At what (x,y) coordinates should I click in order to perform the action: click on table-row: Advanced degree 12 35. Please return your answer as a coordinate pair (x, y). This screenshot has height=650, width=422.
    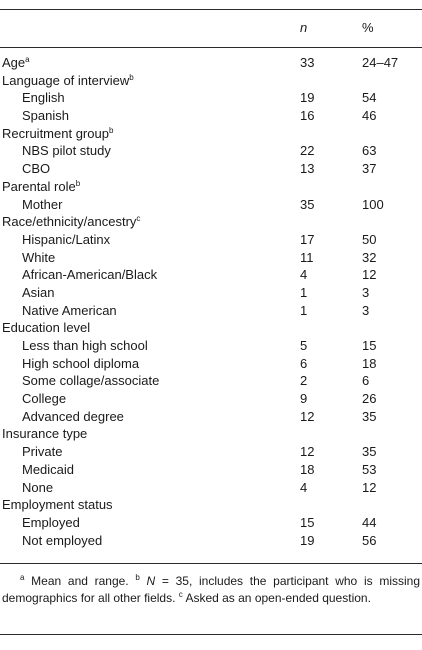
    Looking at the image, I should click on (211, 417).